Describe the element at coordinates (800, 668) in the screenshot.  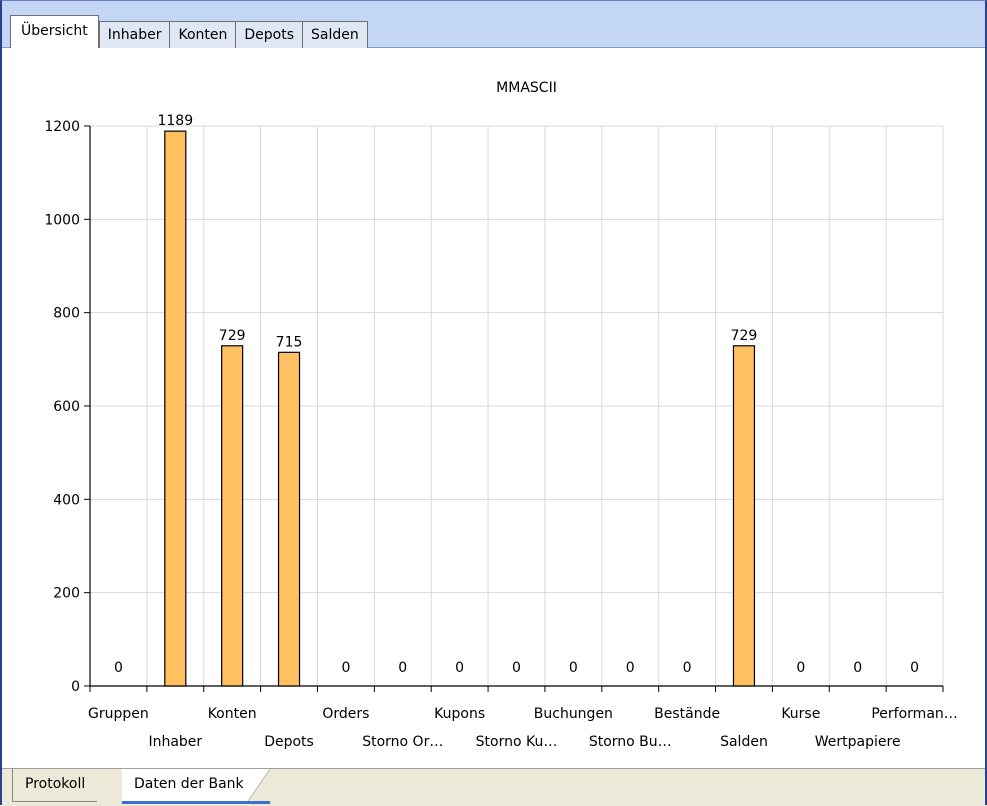
I see `data-label-12: 0` at that location.